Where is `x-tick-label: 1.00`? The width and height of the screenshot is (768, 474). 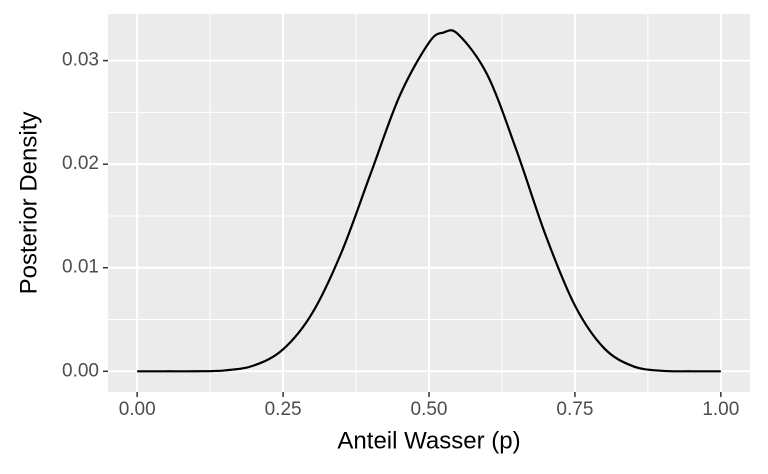 x-tick-label: 1.00 is located at coordinates (720, 409).